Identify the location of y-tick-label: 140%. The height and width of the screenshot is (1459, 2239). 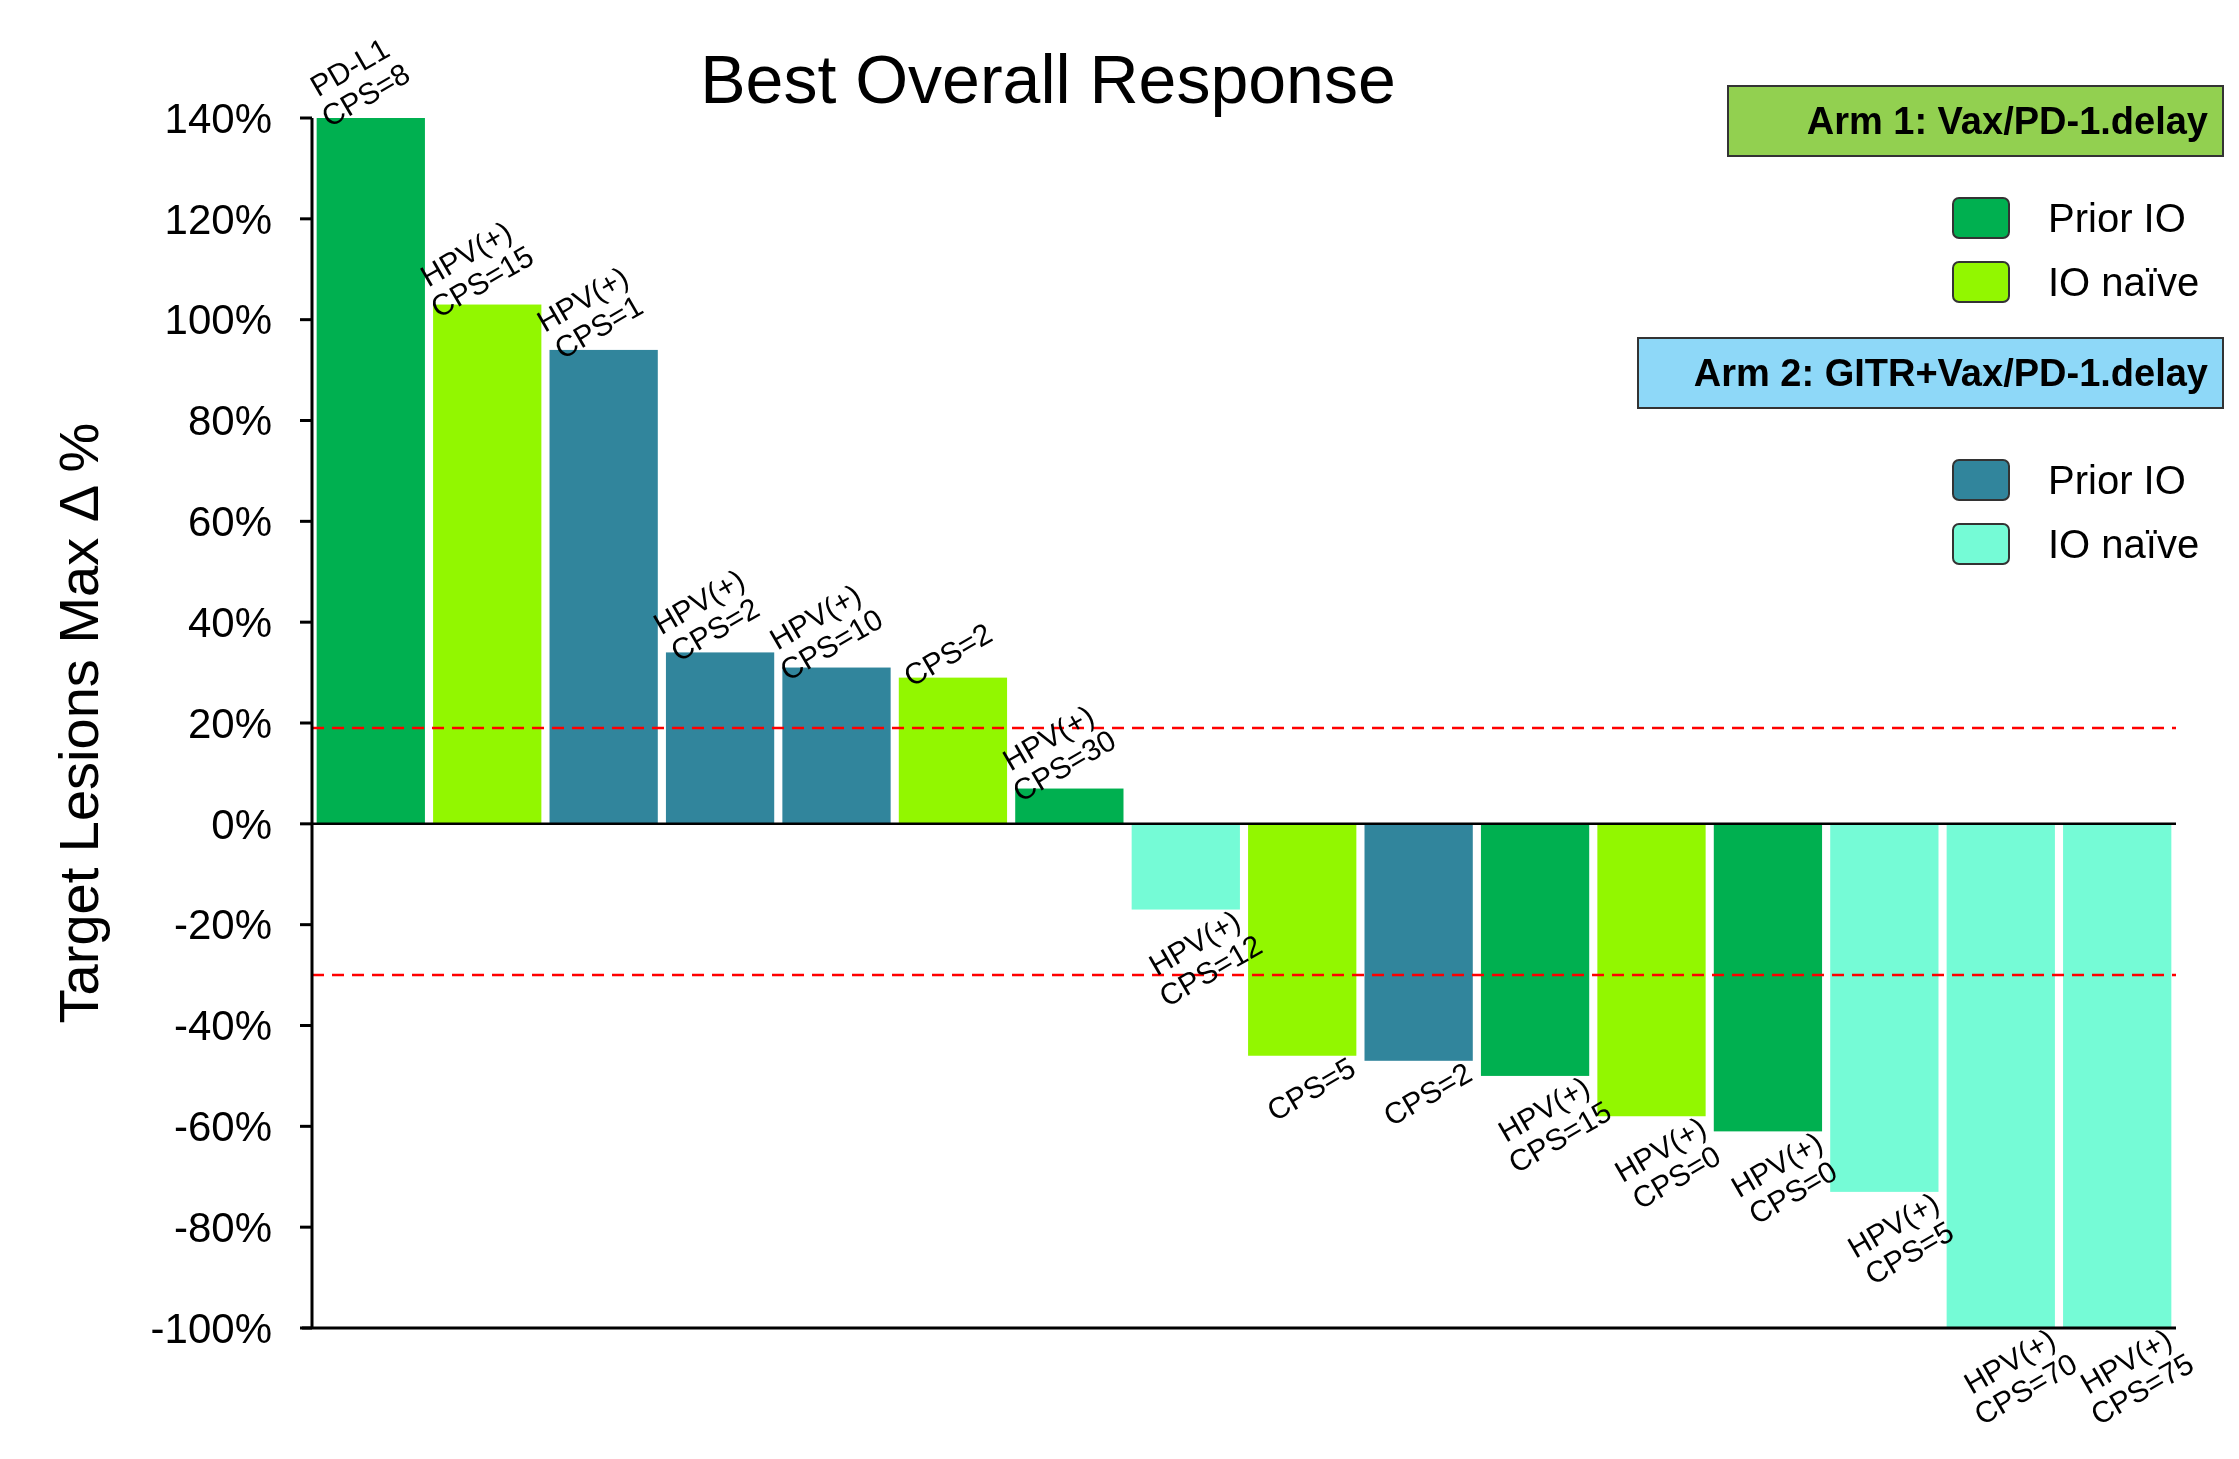
(218, 118).